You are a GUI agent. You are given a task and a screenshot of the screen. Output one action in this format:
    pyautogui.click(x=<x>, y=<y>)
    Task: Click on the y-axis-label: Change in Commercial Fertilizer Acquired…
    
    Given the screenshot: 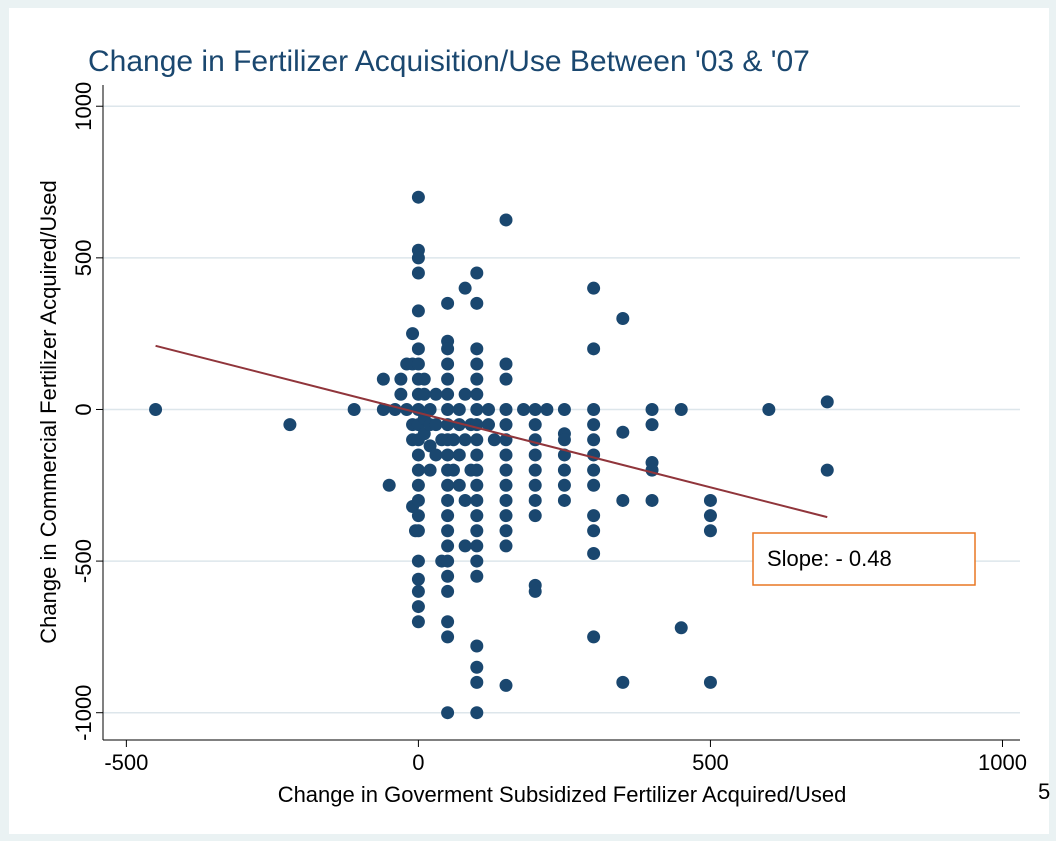 What is the action you would take?
    pyautogui.click(x=48, y=411)
    